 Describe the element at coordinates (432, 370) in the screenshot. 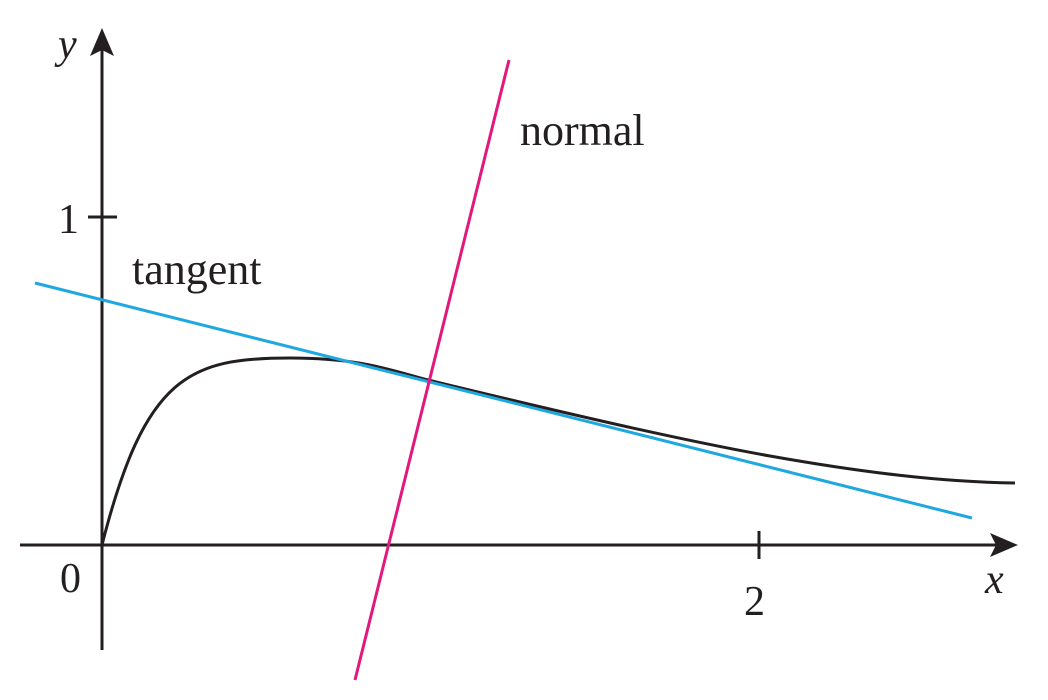

I see `normal-line` at that location.